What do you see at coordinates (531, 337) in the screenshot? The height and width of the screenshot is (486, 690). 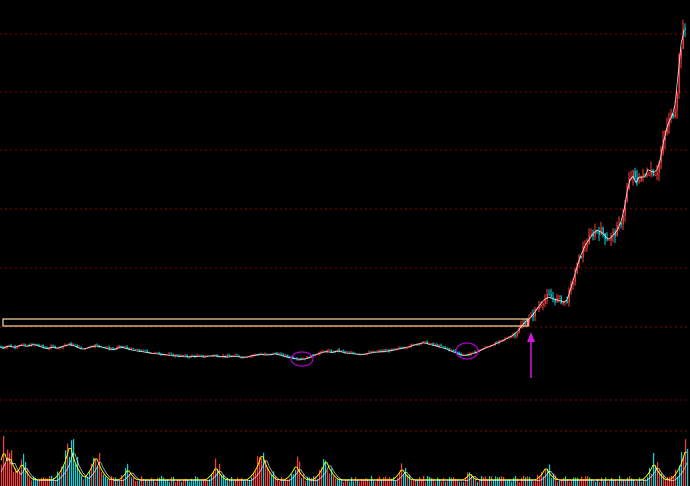 I see `breakout-arrow-icon` at bounding box center [531, 337].